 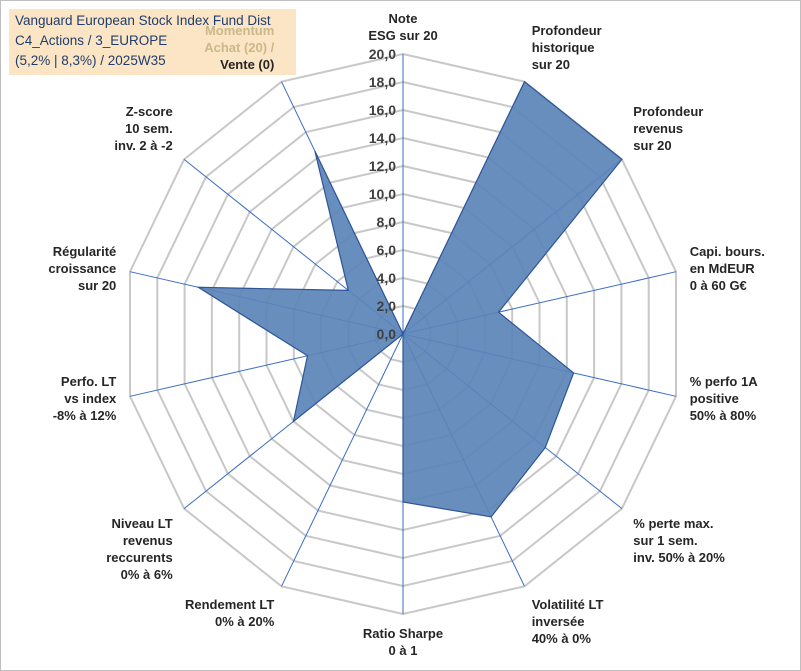 I want to click on axis-label-line: 0 à 1, so click(x=403, y=650).